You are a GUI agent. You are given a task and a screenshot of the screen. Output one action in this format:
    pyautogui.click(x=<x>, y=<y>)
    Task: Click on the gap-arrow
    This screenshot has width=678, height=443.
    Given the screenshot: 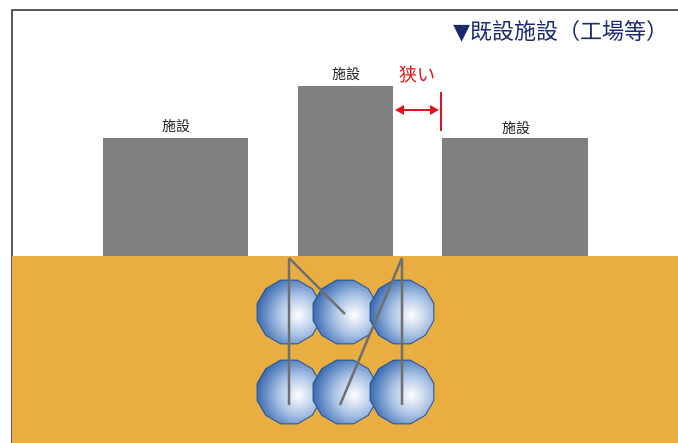 What is the action you would take?
    pyautogui.click(x=418, y=111)
    